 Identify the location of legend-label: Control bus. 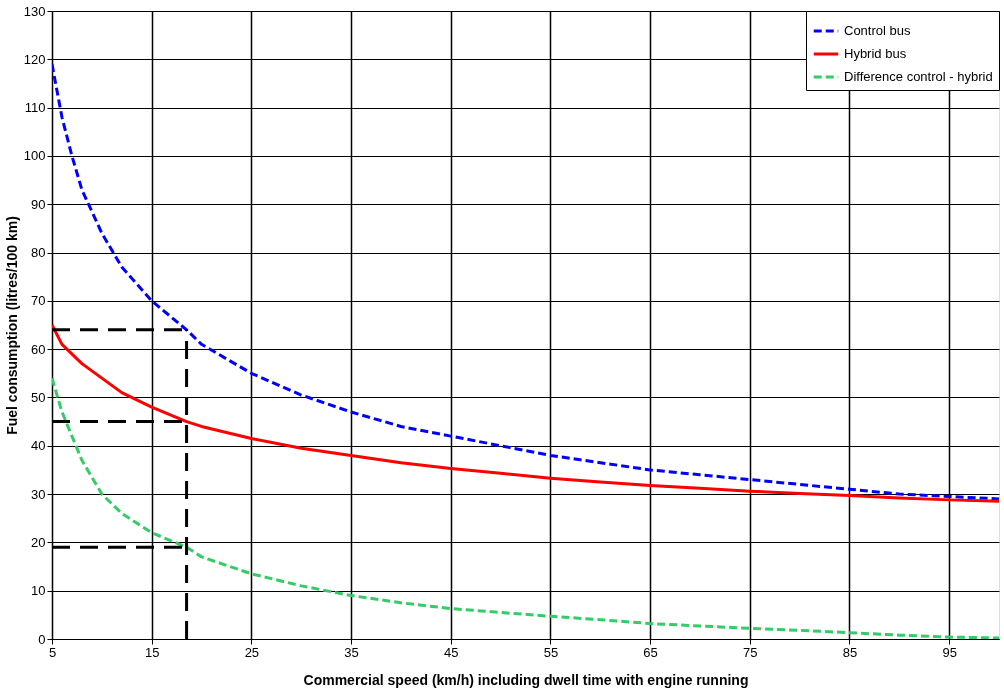
(877, 30).